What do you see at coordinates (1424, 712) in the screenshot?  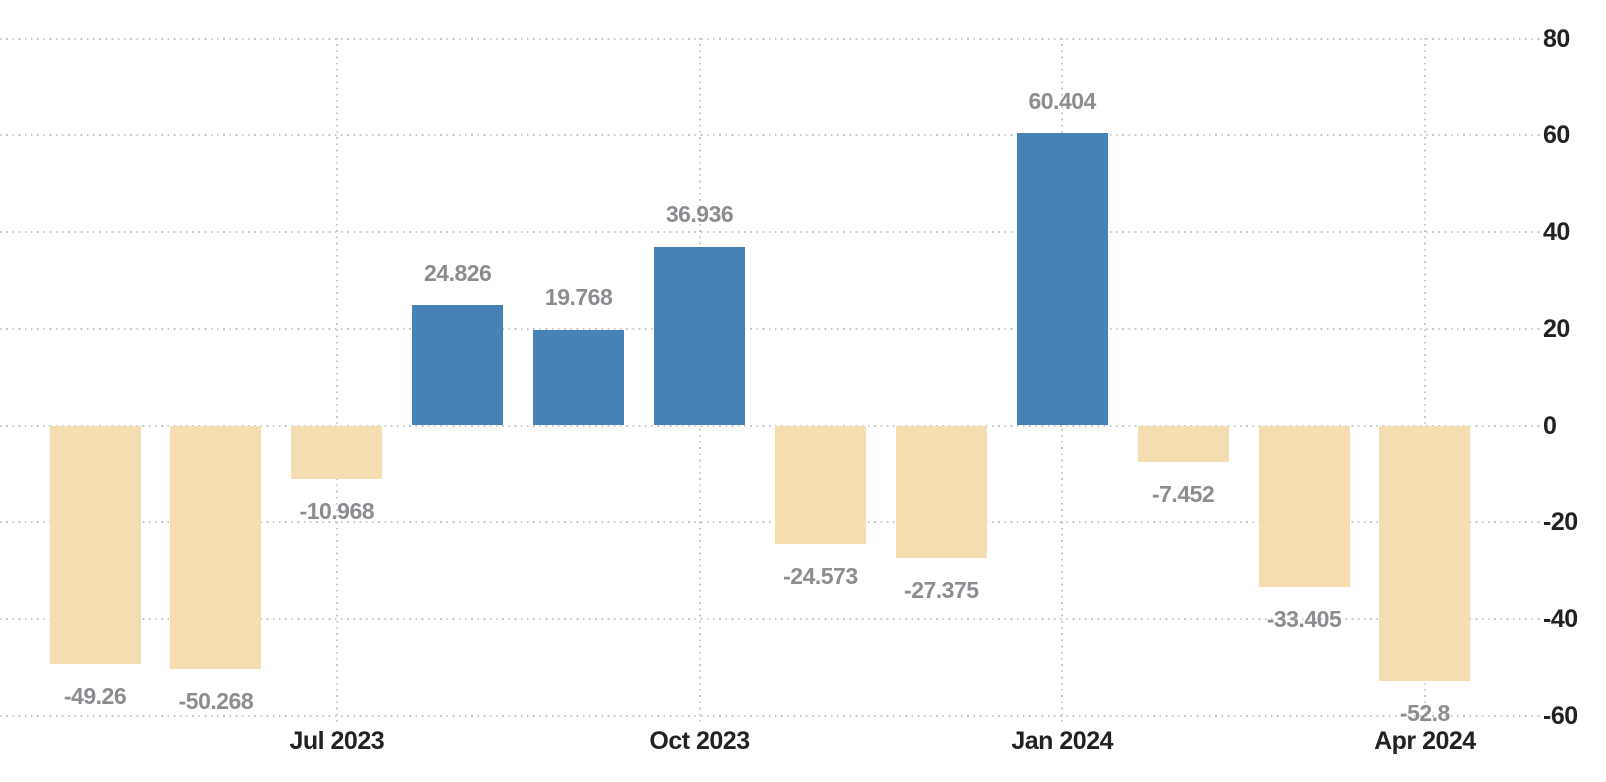 I see `bar-value-label: -52.8` at bounding box center [1424, 712].